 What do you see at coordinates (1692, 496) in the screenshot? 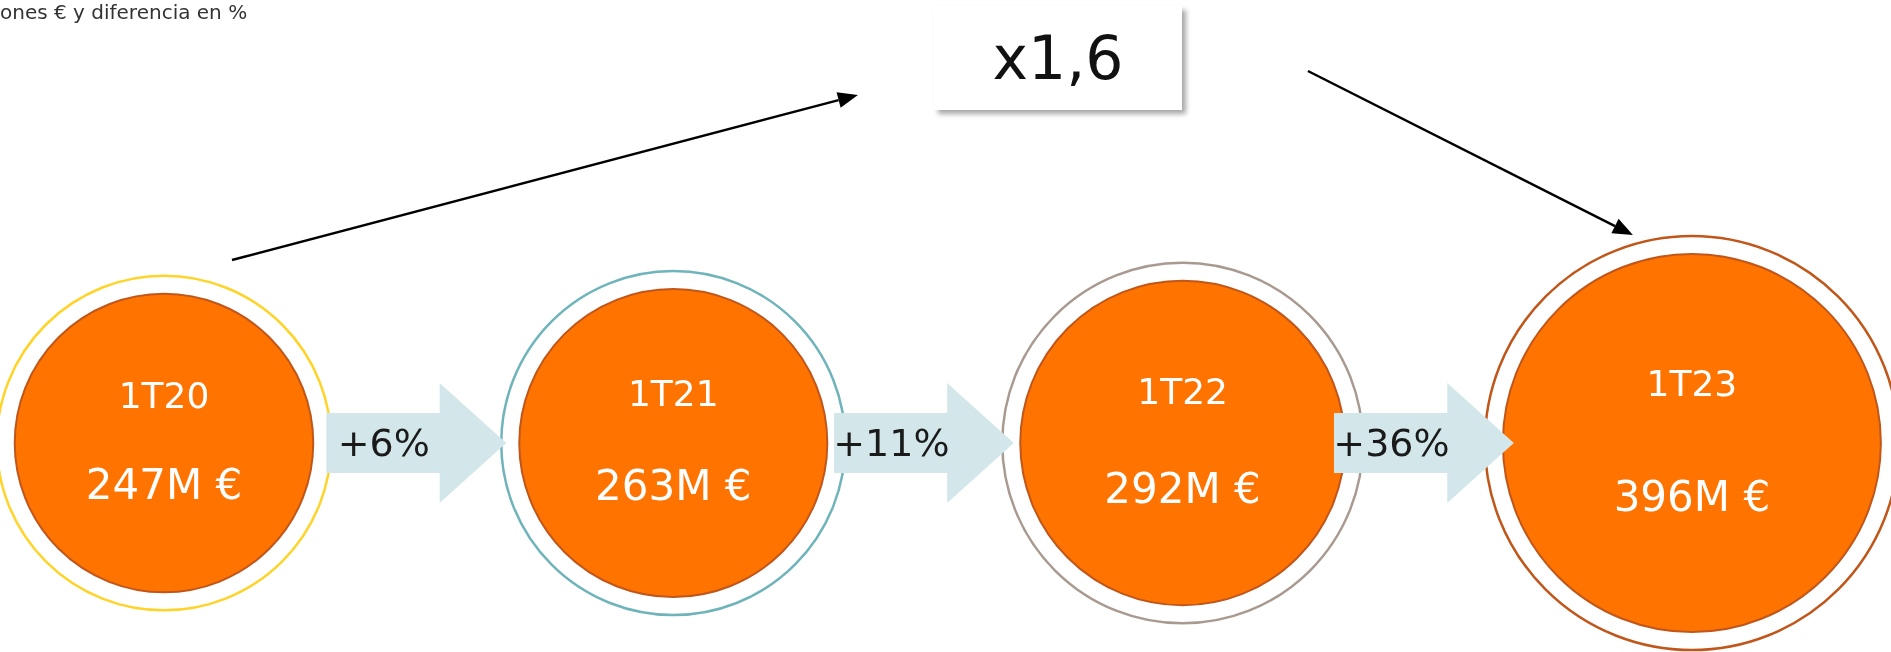
I see `data-label: 396M €` at bounding box center [1692, 496].